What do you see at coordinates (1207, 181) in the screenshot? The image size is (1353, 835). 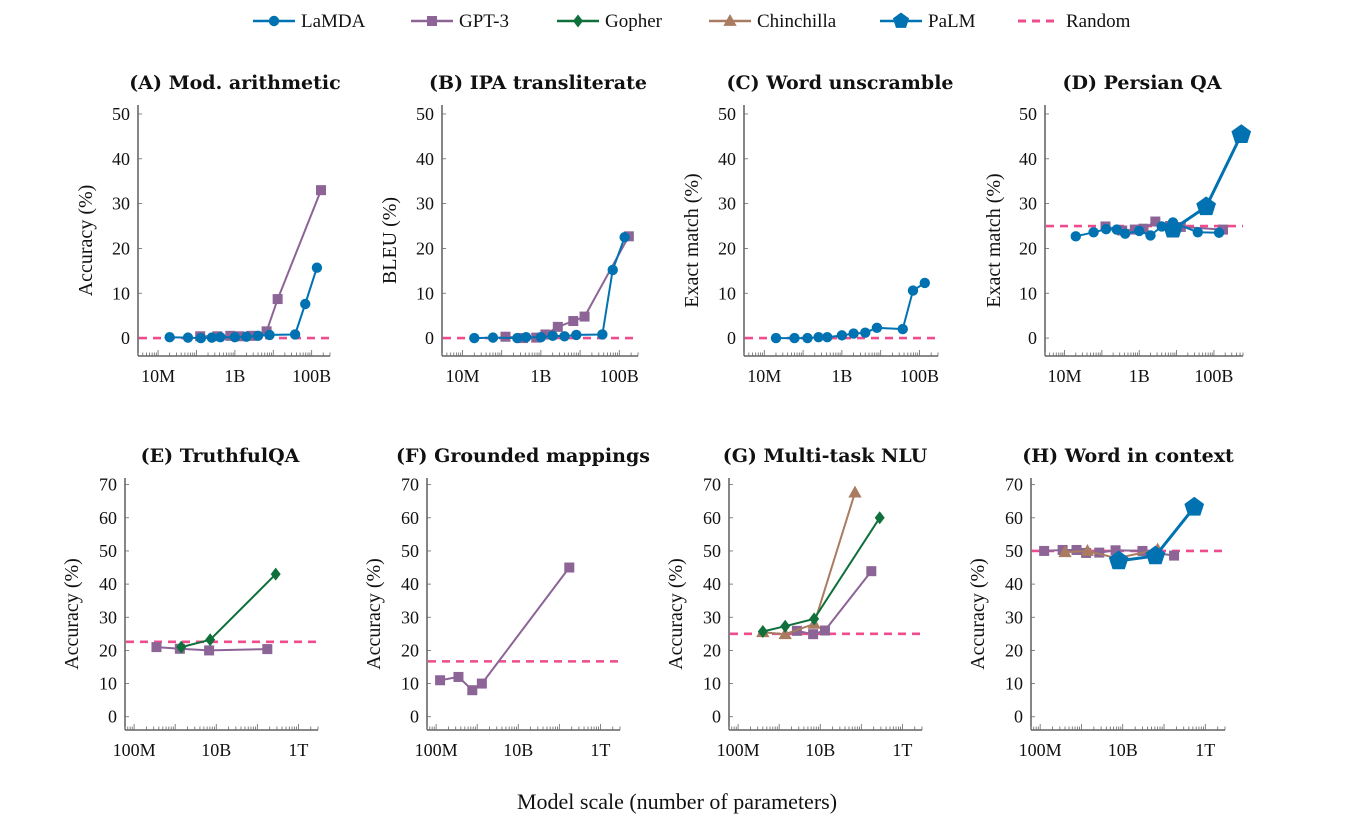 I see `series-palm` at bounding box center [1207, 181].